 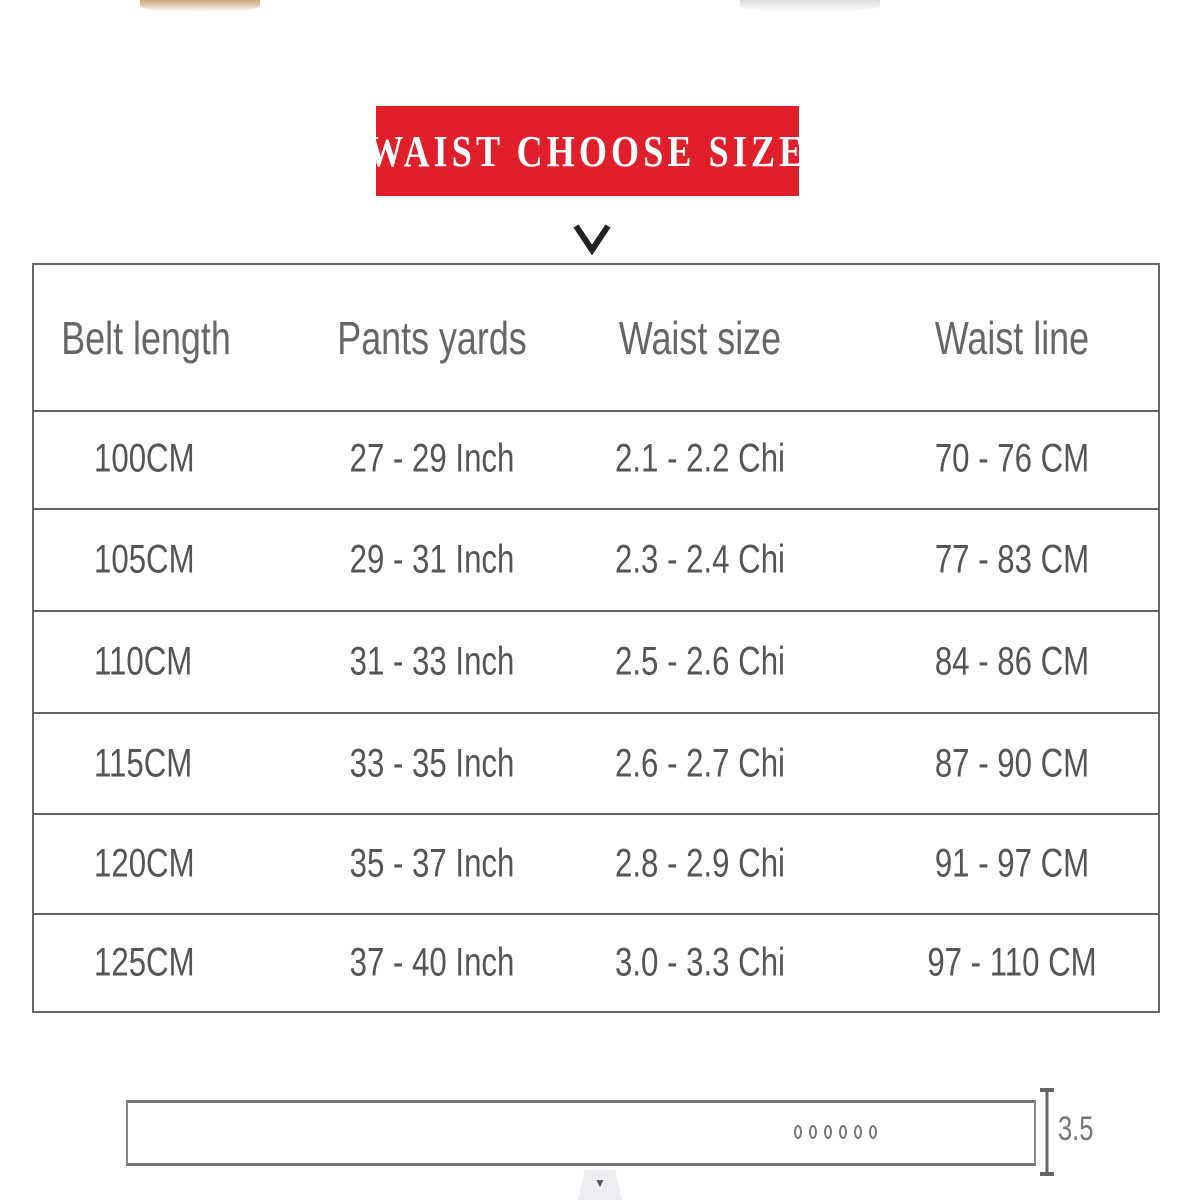 I want to click on banner-title: WAIST CHOOSE SIZE, so click(x=587, y=151).